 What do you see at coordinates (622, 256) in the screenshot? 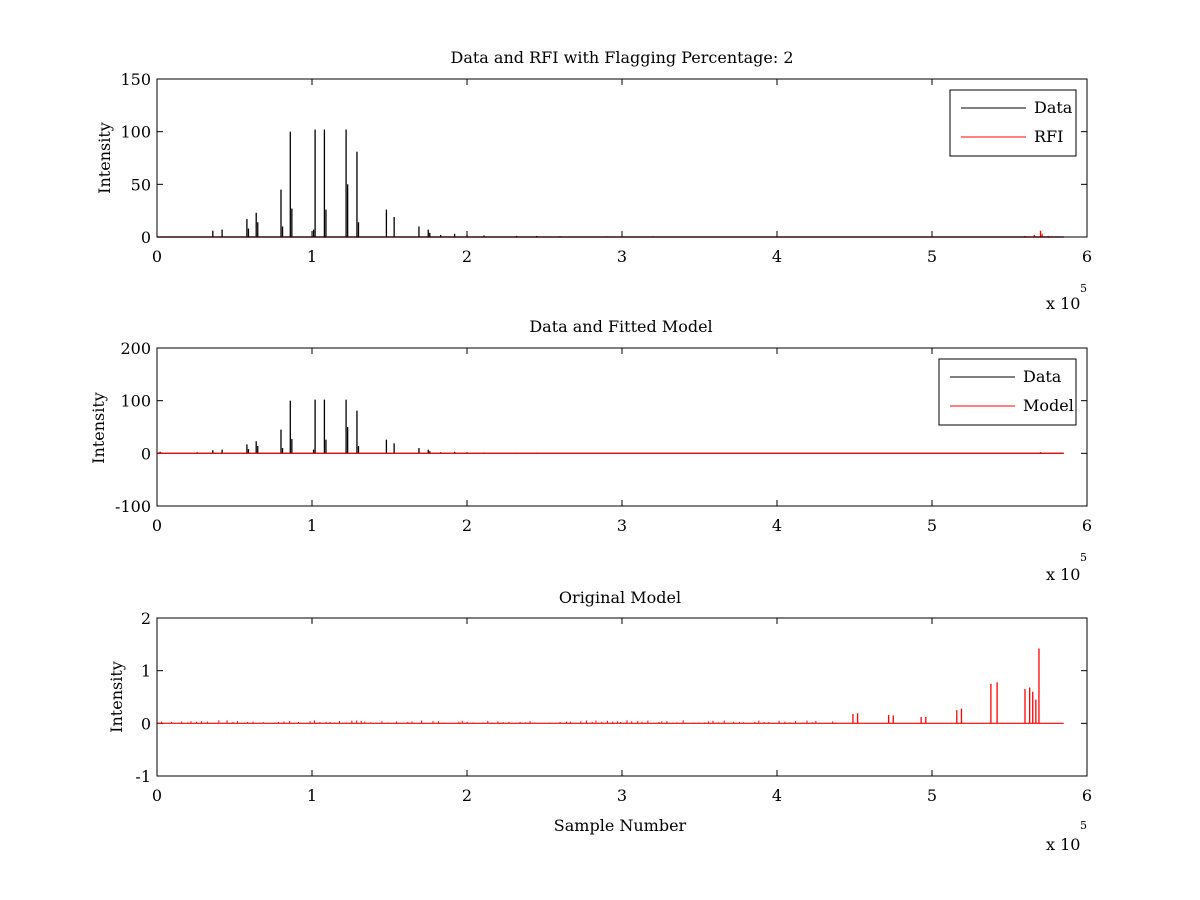
I see `subplot-1-xtick-label: 3` at bounding box center [622, 256].